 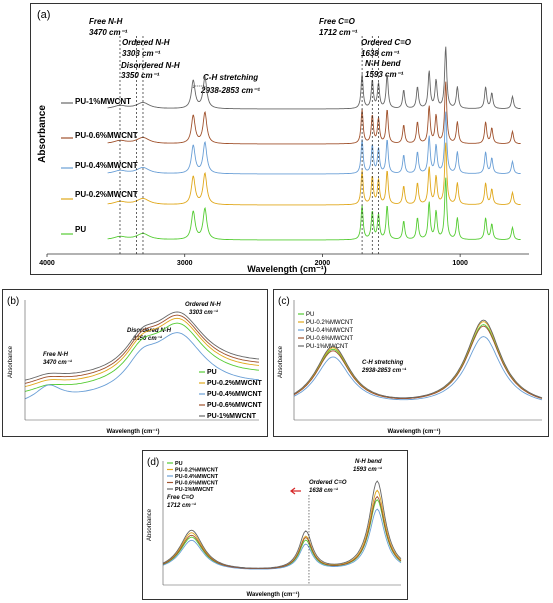 I want to click on ch-bracket-a, so click(x=199, y=86).